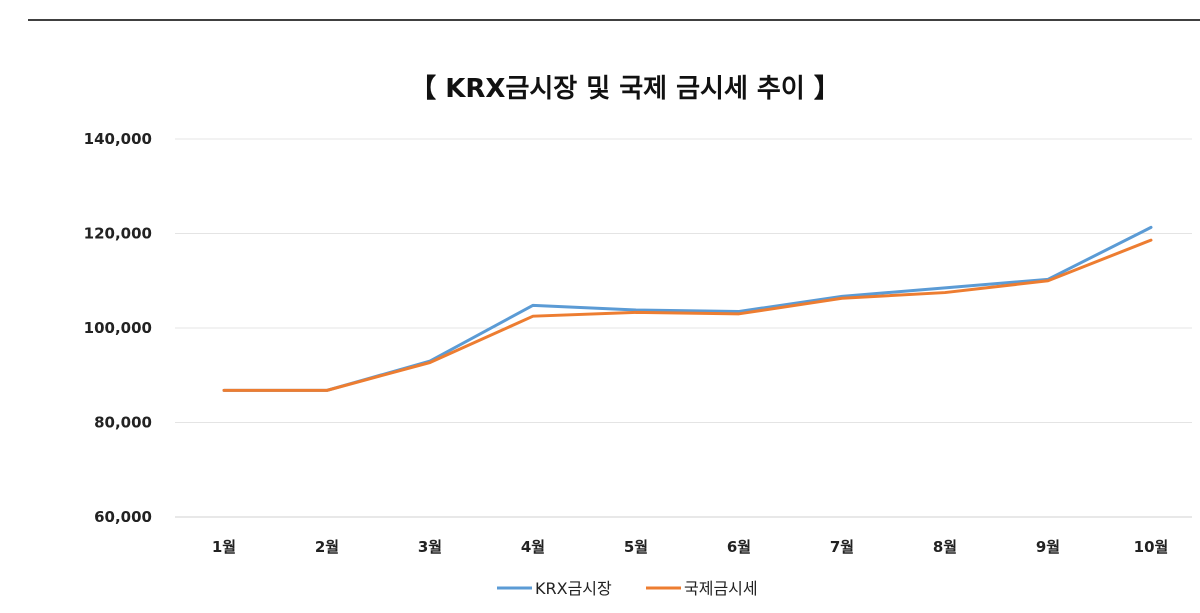  Describe the element at coordinates (636, 547) in the screenshot. I see `x-tick-label: 5월` at that location.